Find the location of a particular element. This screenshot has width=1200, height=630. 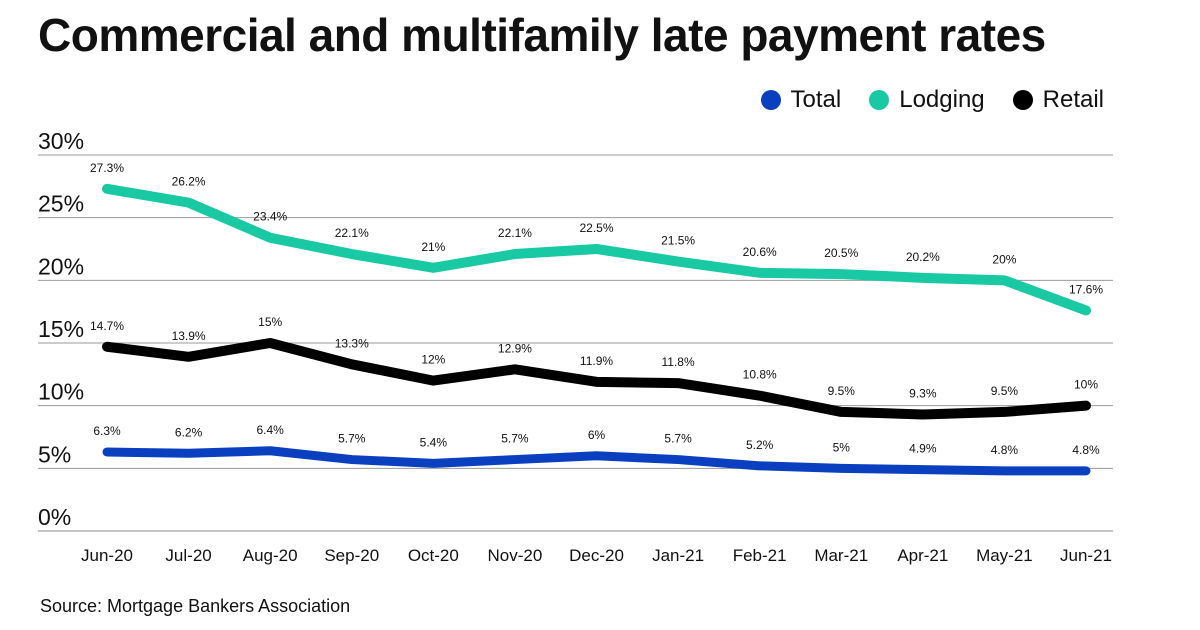

data-label-lodging: 21% is located at coordinates (433, 247).